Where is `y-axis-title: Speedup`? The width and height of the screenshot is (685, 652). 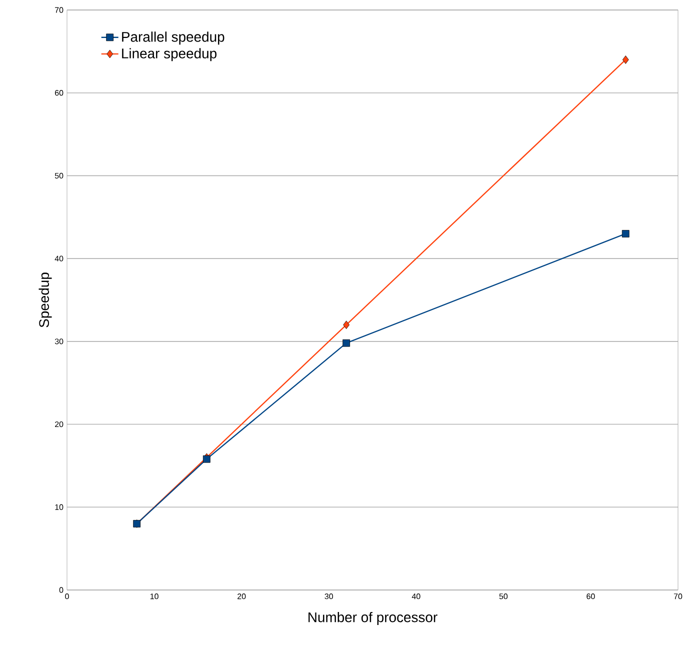 y-axis-title: Speedup is located at coordinates (45, 300).